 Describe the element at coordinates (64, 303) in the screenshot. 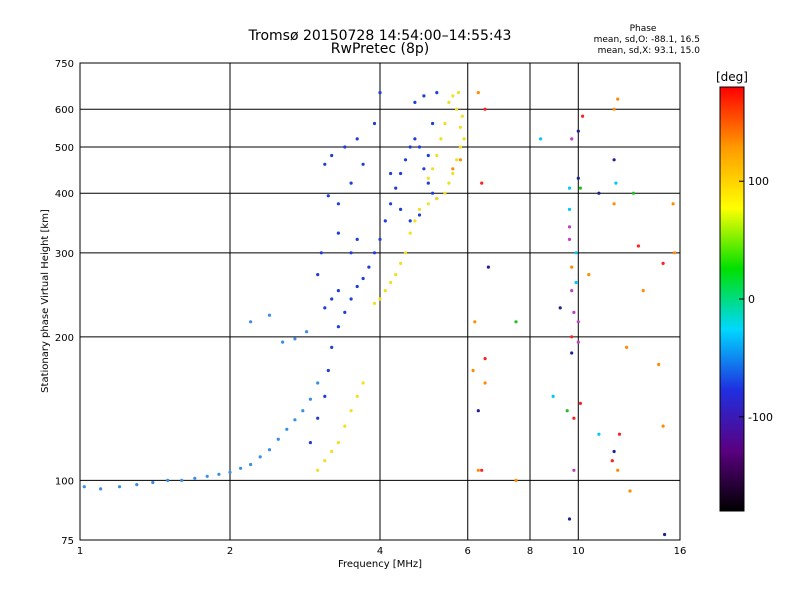

I see `y-axis-ticks: 75 100 200 300 400 500 600 750` at that location.